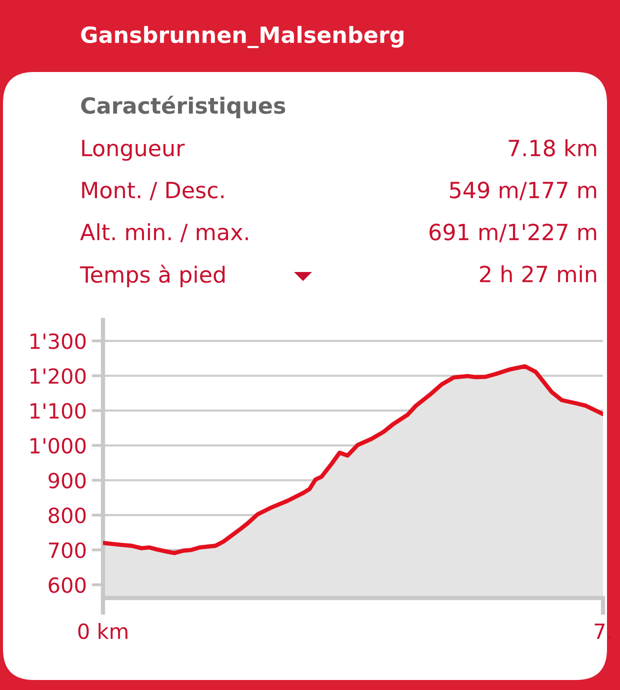 The width and height of the screenshot is (620, 690). Describe the element at coordinates (523, 191) in the screenshot. I see `text: 549 m/177 m` at that location.